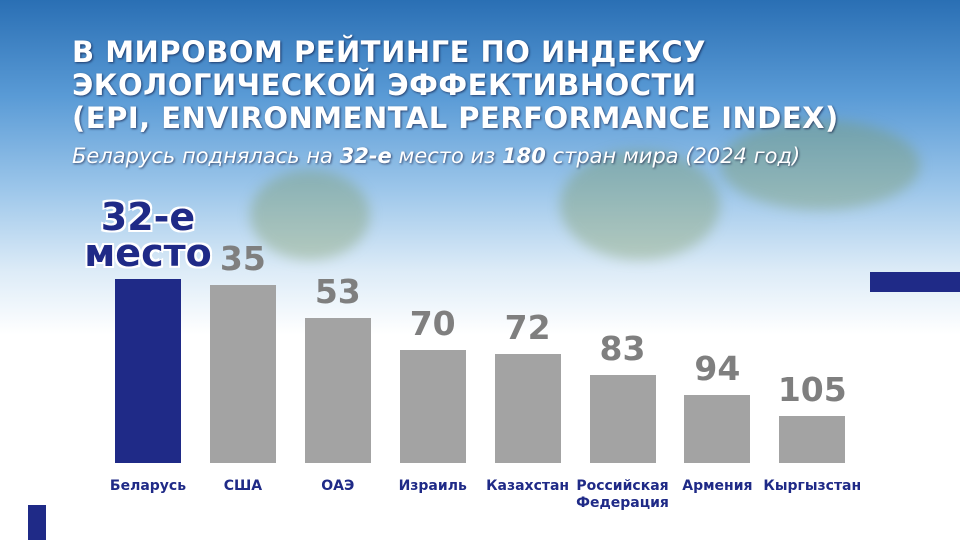  I want to click on x-tick-label: США, so click(243, 486).